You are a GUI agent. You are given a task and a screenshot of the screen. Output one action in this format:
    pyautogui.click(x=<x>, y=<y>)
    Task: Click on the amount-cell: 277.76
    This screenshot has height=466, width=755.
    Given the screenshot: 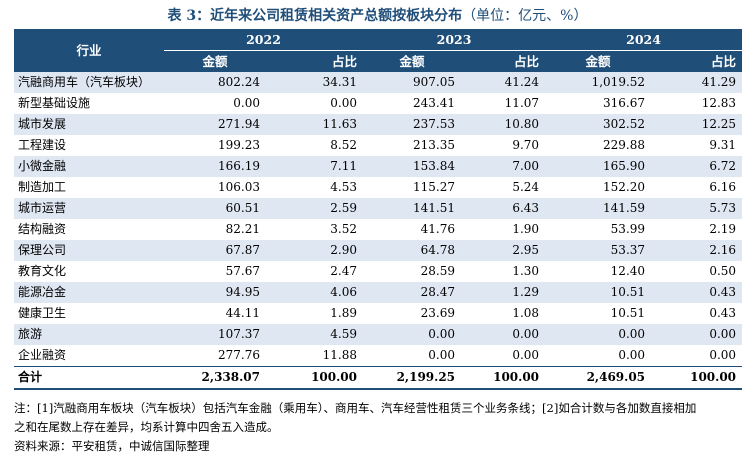 What is the action you would take?
    pyautogui.click(x=215, y=356)
    